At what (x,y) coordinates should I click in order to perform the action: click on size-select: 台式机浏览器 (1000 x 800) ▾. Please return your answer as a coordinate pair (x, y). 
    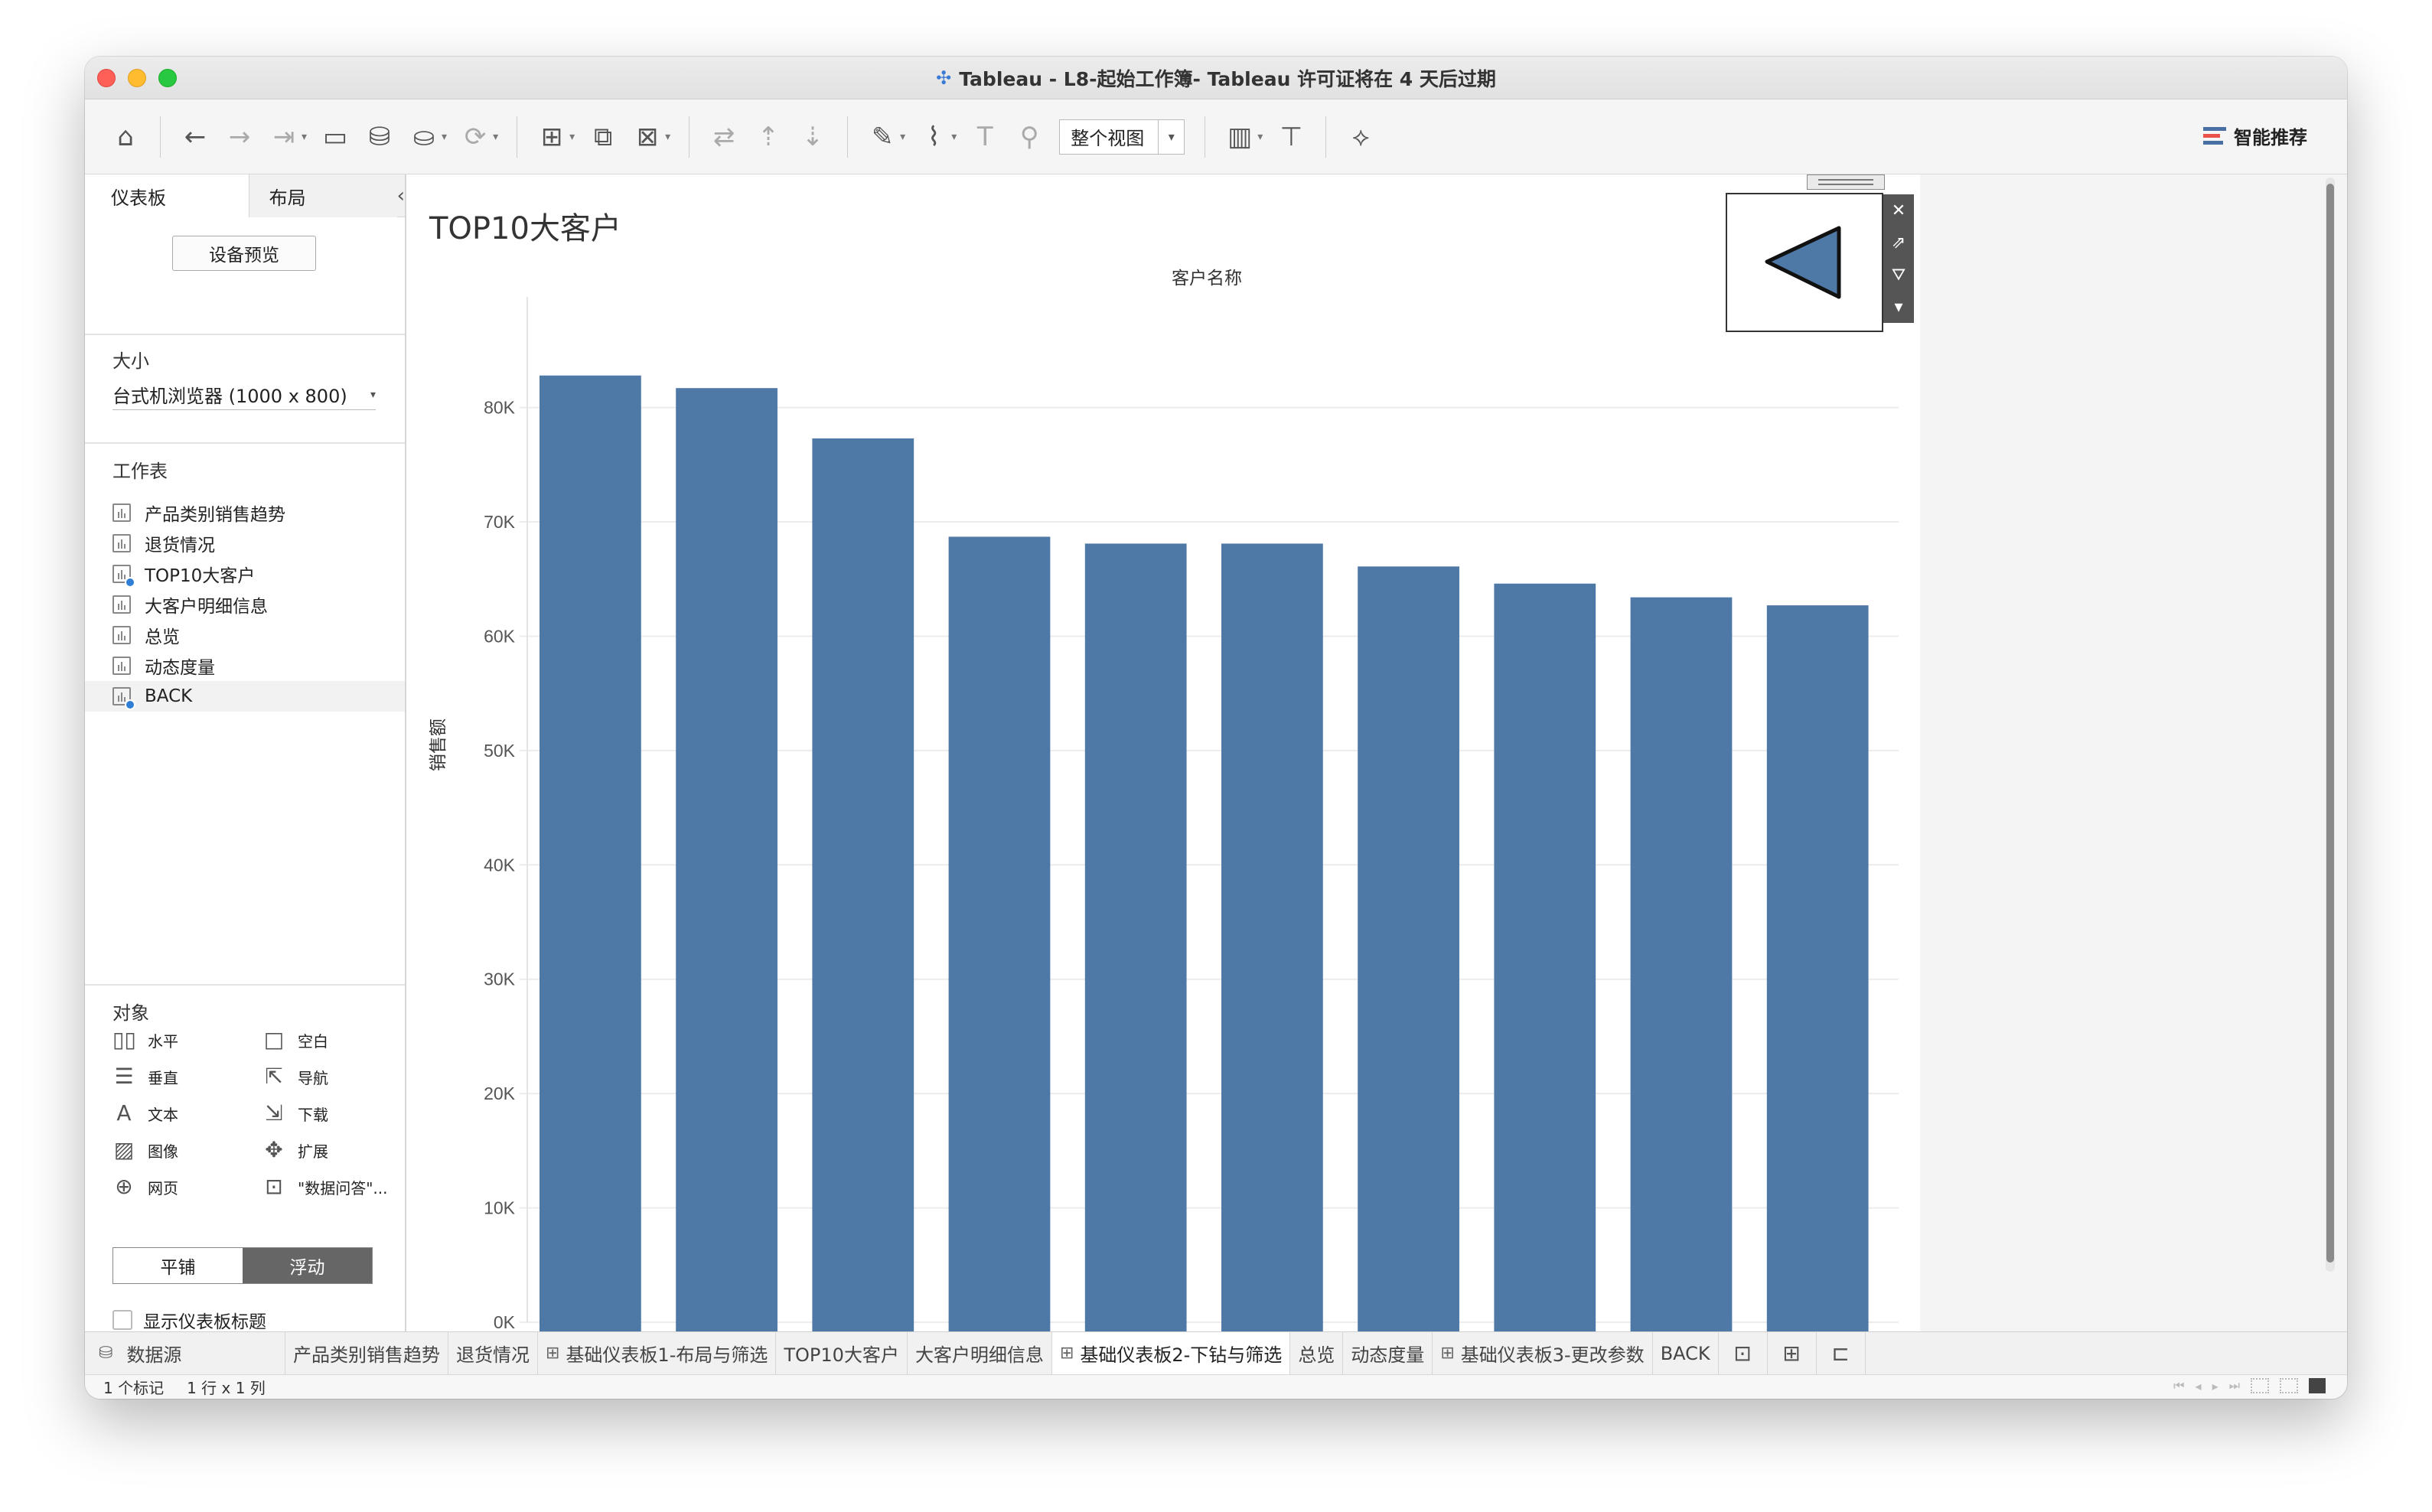
    Looking at the image, I should click on (244, 395).